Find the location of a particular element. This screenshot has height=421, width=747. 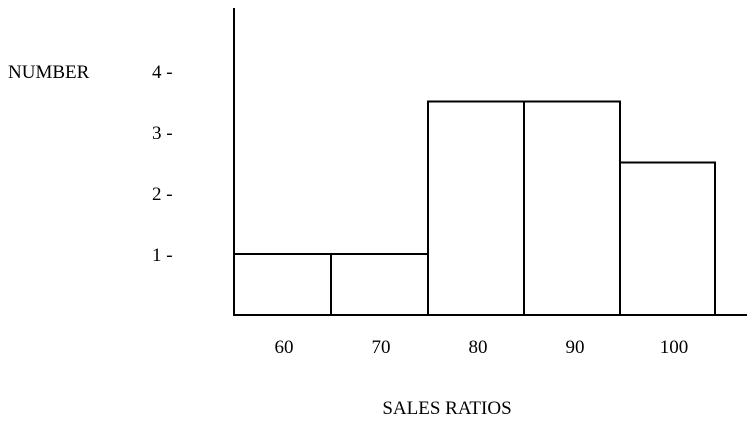

x-tick-label-70: 70 is located at coordinates (381, 347).